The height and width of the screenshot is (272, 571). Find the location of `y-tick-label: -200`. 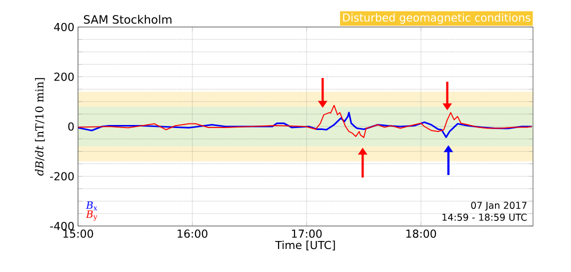

y-tick-label: -200 is located at coordinates (62, 176).